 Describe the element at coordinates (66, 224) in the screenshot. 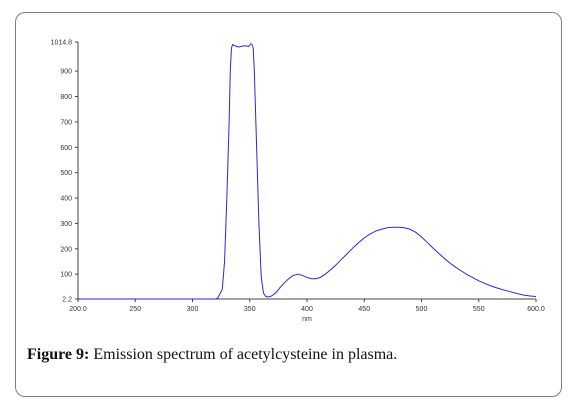

I see `y-tick-label: 300` at that location.